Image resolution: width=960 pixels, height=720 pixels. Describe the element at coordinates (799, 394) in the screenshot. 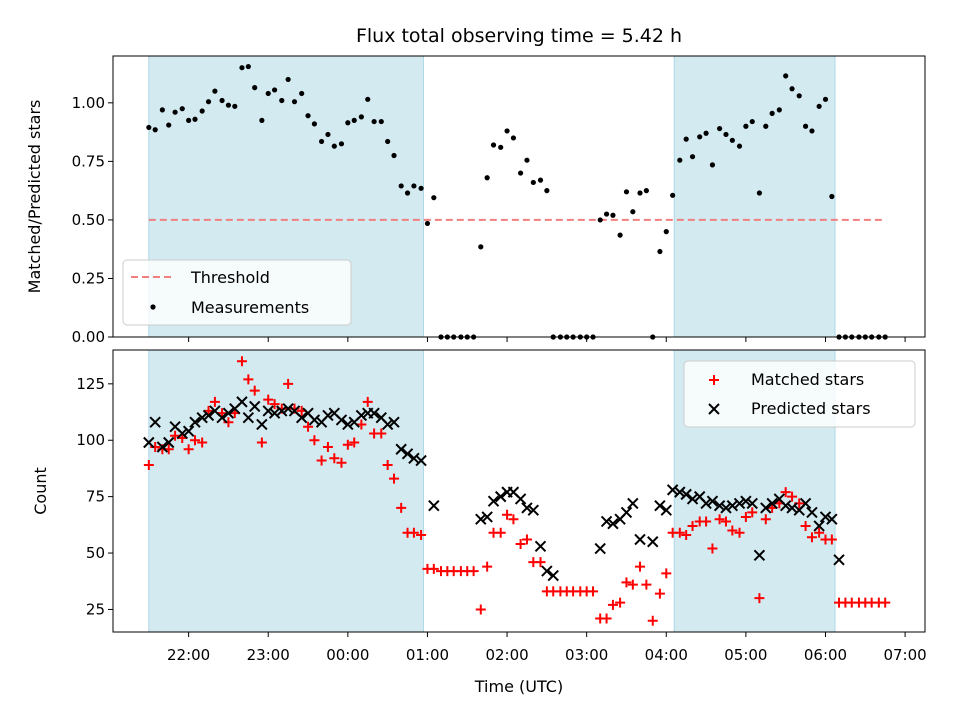

I see `legend-box` at that location.